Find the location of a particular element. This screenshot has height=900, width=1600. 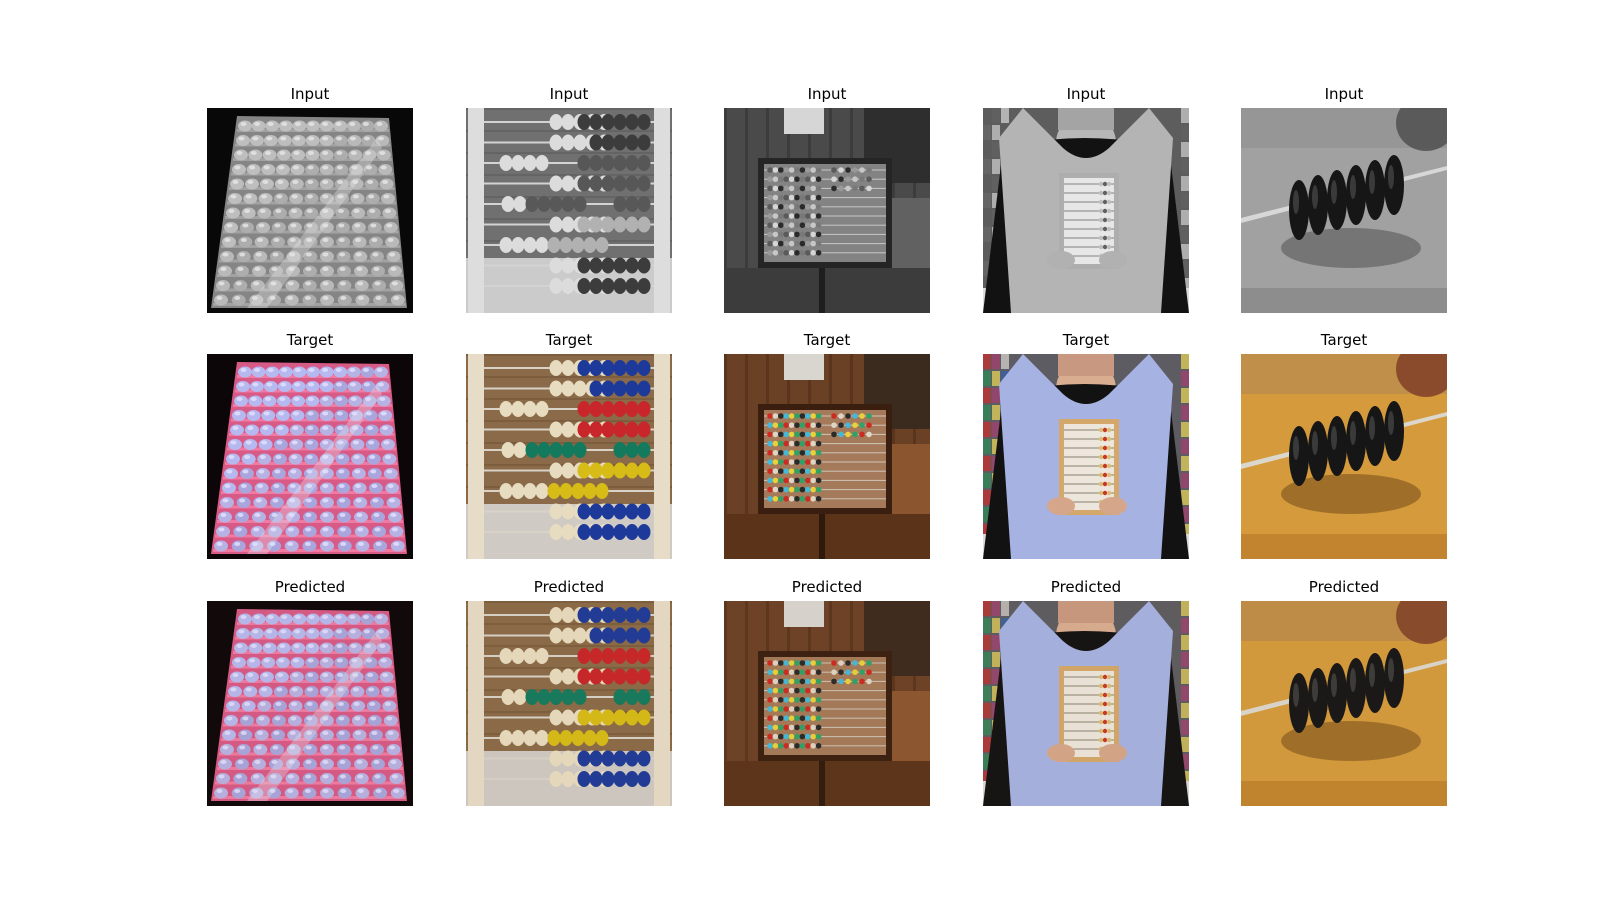

abacus-bead-macro-gray-image is located at coordinates (1344, 210).